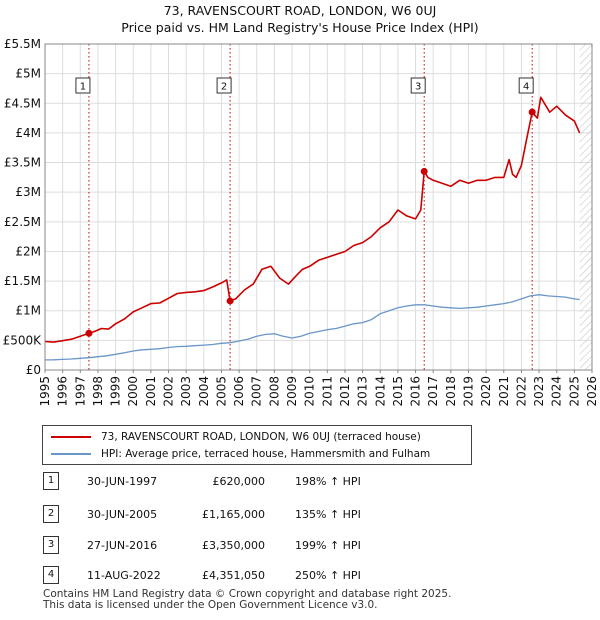 The height and width of the screenshot is (620, 600). I want to click on sale-label-text: 4, so click(526, 87).